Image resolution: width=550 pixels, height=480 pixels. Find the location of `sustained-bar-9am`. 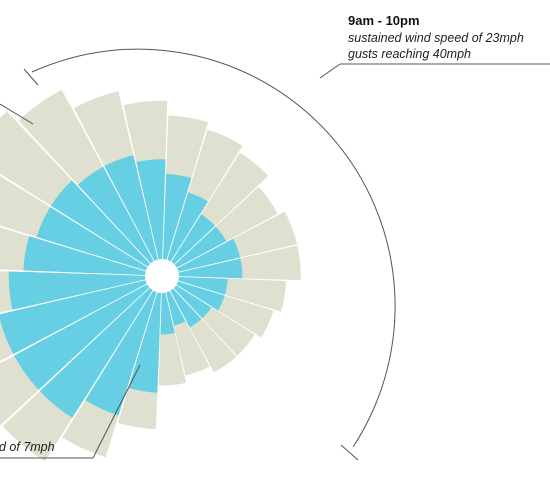

sustained-bar-9am is located at coordinates (151, 217).